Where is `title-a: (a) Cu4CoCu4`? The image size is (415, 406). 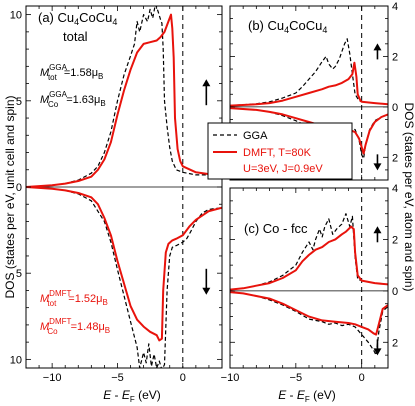 title-a: (a) Cu4CoCu4 is located at coordinates (77, 18).